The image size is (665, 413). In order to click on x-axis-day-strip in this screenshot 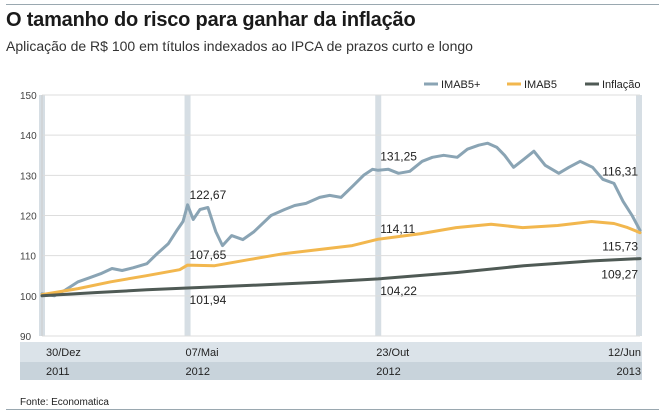, I will do `click(331, 352)`.